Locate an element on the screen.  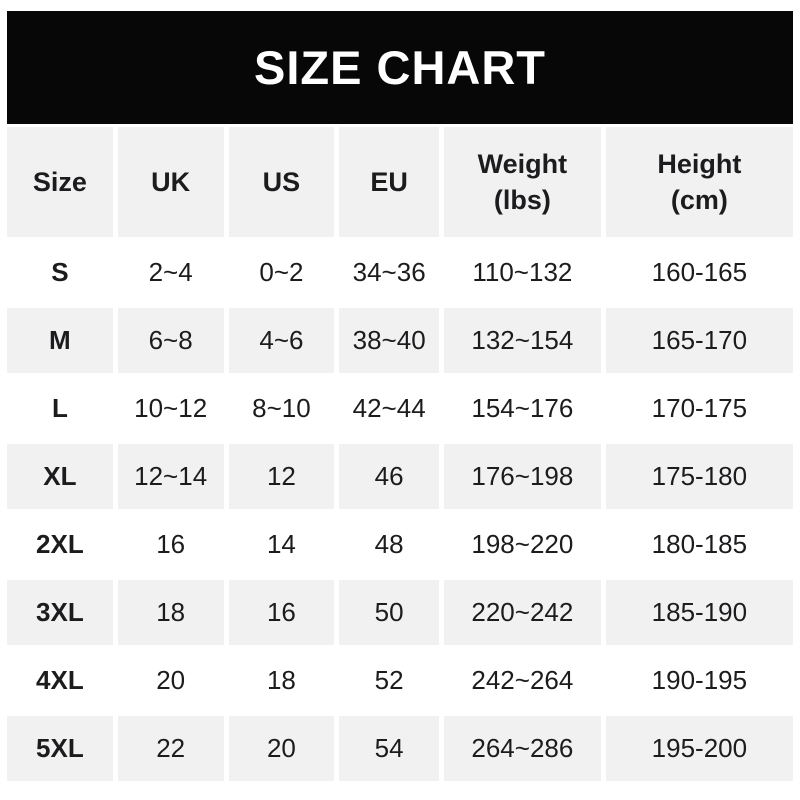
table-row-4xl: 4XL 20 18 52 242~264 190-195 is located at coordinates (400, 680).